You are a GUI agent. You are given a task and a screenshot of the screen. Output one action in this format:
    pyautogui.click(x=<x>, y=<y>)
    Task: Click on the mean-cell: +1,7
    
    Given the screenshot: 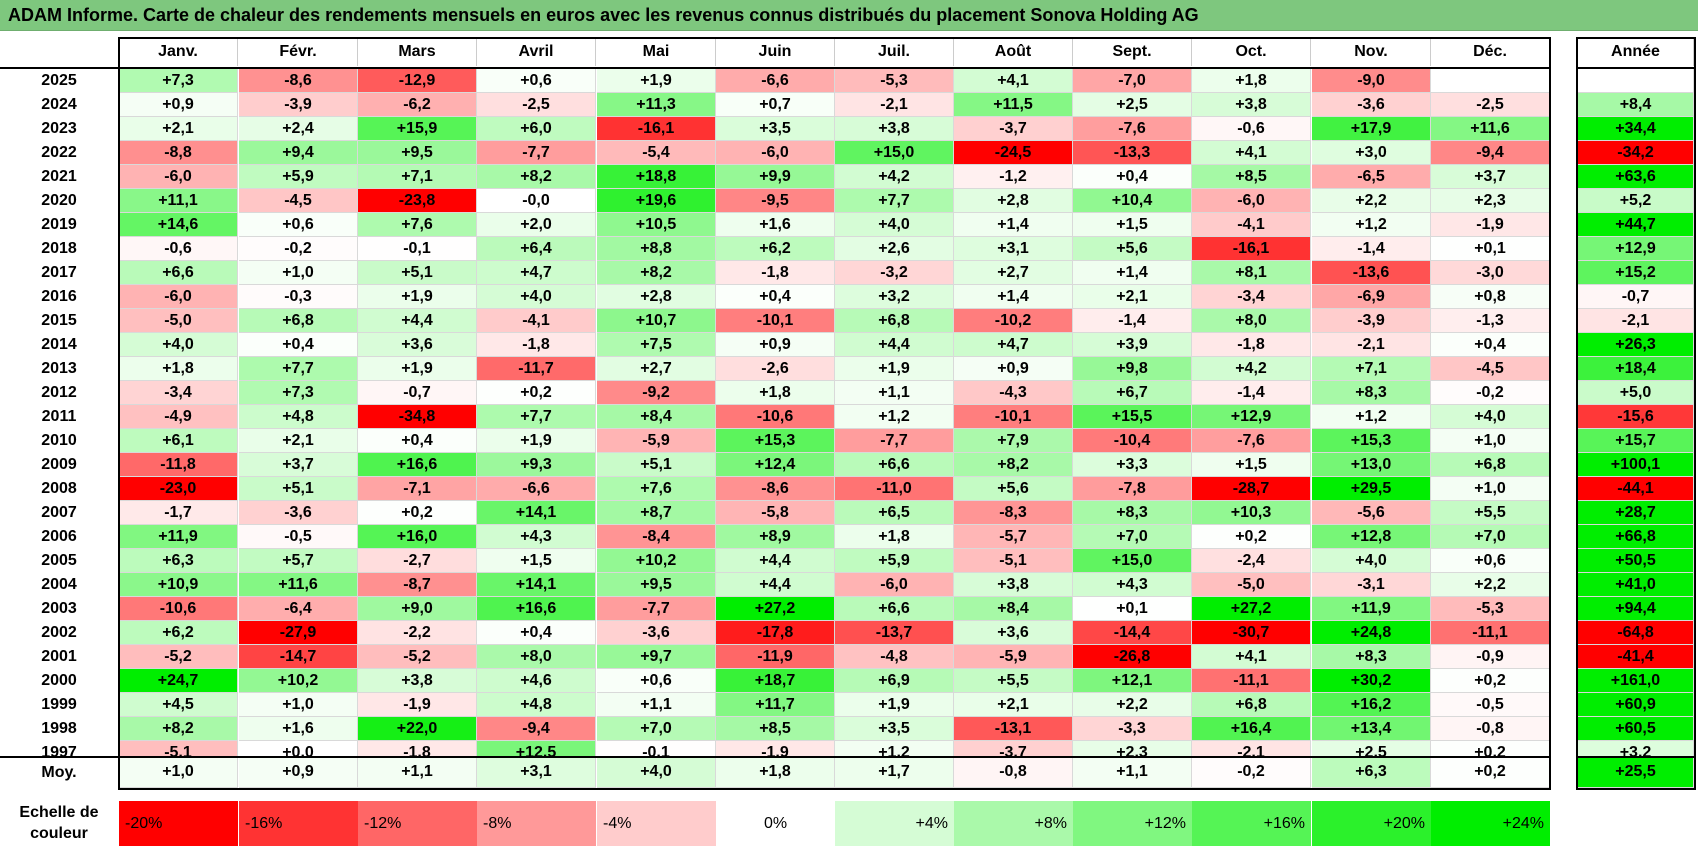 What is the action you would take?
    pyautogui.click(x=894, y=772)
    